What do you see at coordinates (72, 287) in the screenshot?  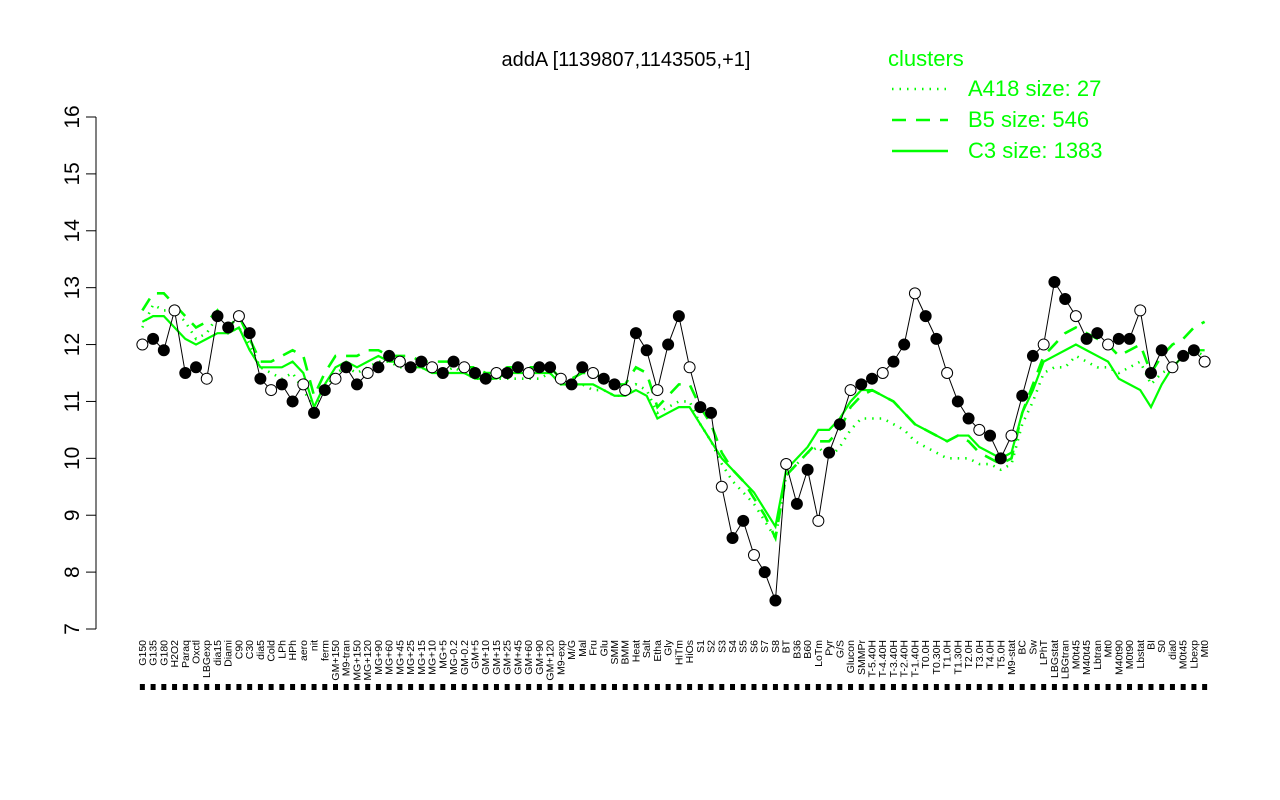 I see `y-tick-label: 13` at bounding box center [72, 287].